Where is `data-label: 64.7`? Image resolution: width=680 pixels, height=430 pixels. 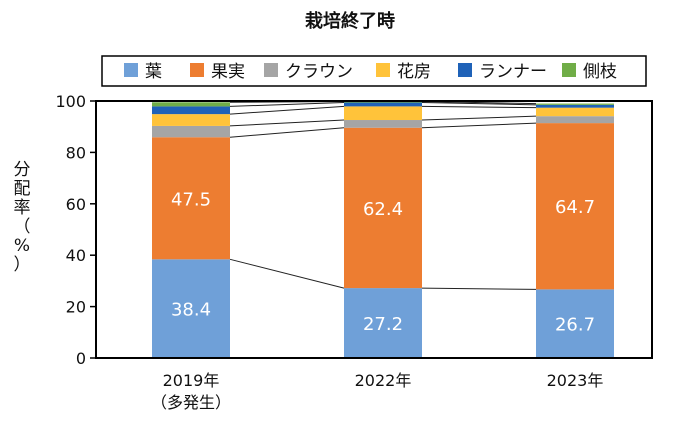 data-label: 64.7 is located at coordinates (575, 207).